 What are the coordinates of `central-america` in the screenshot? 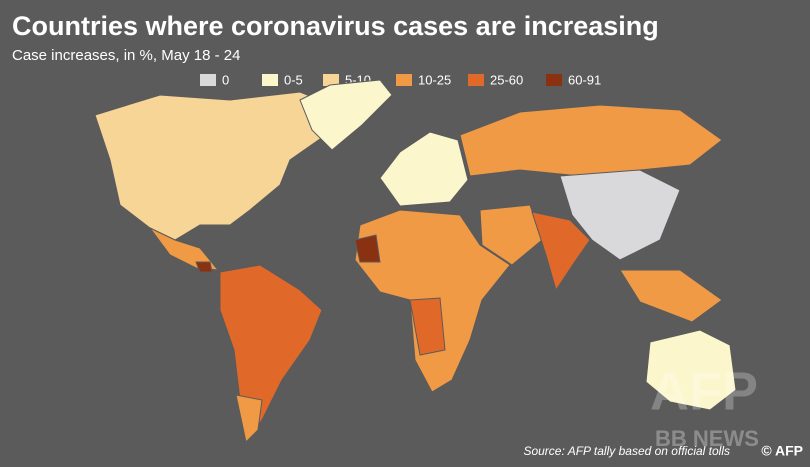 It's located at (204, 267).